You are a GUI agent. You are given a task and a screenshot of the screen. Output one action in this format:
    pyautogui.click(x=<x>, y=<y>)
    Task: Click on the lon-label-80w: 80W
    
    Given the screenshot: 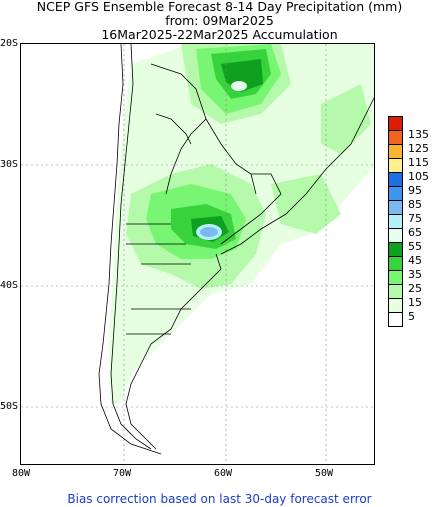 What is the action you would take?
    pyautogui.click(x=21, y=473)
    